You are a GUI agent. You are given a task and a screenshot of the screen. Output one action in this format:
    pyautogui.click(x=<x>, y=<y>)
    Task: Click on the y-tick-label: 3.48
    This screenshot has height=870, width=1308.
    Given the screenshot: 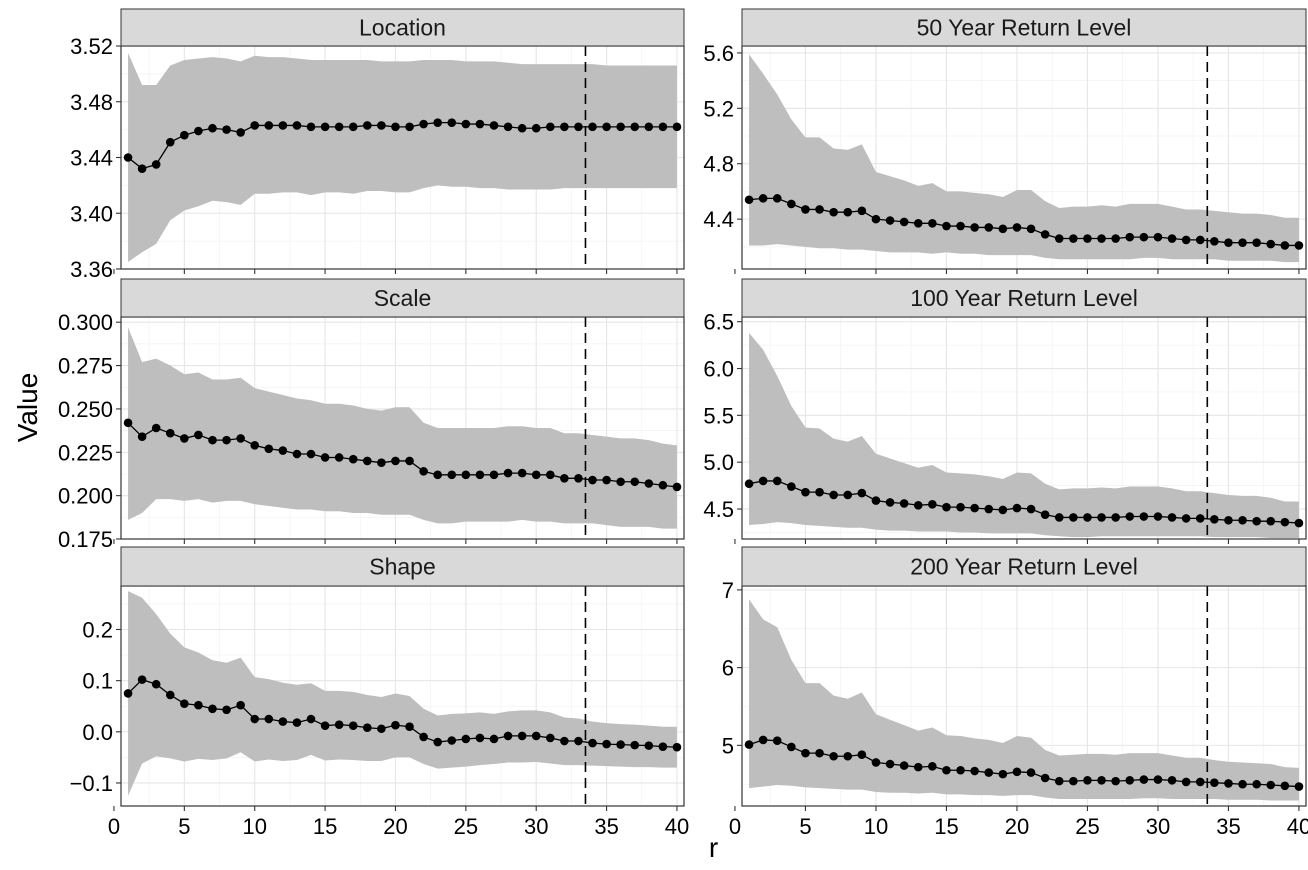 What is the action you would take?
    pyautogui.click(x=91, y=102)
    